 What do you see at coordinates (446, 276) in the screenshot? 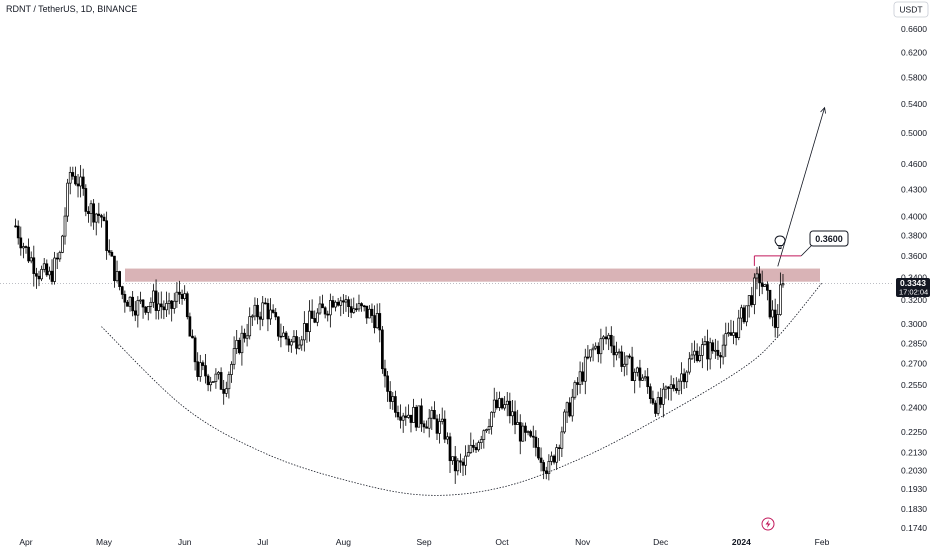
I see `resistance-zone-layer` at bounding box center [446, 276].